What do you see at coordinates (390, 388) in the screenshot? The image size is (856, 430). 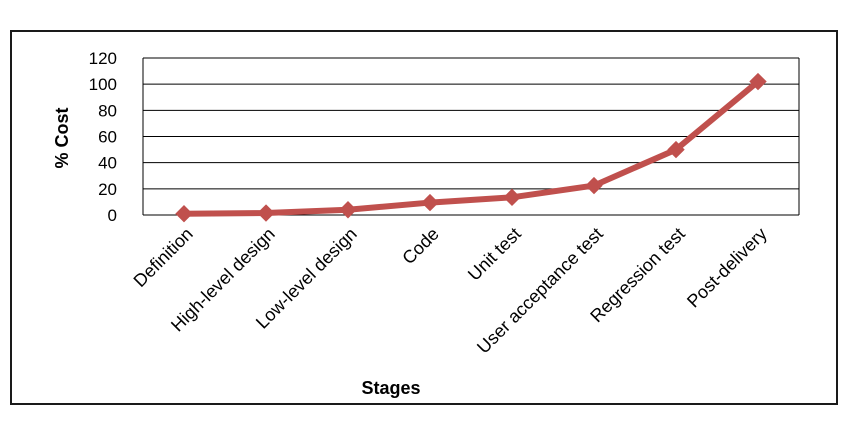 I see `x-axis-title: Stages` at bounding box center [390, 388].